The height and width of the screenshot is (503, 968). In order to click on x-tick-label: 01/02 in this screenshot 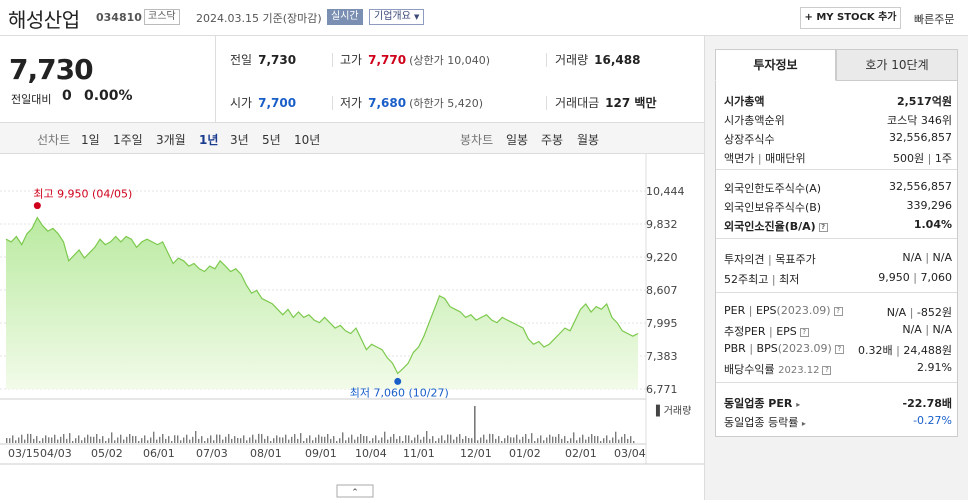, I will do `click(525, 453)`.